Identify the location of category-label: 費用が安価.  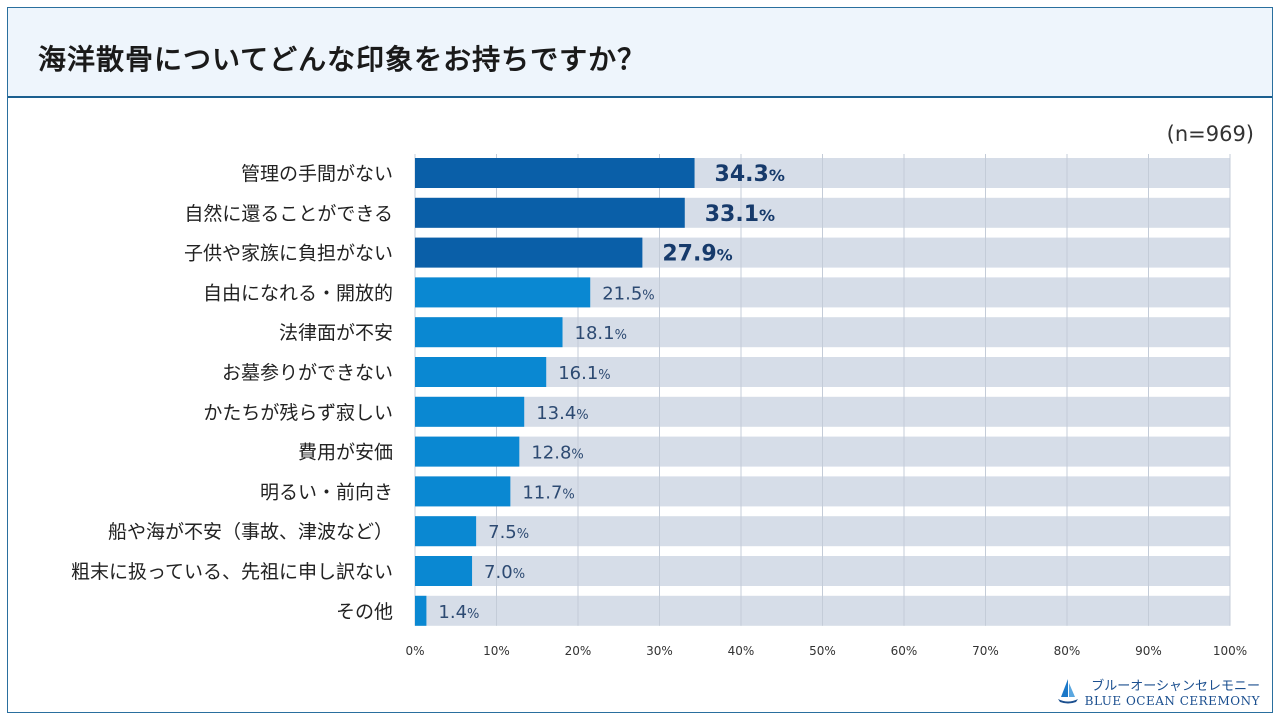
(345, 453).